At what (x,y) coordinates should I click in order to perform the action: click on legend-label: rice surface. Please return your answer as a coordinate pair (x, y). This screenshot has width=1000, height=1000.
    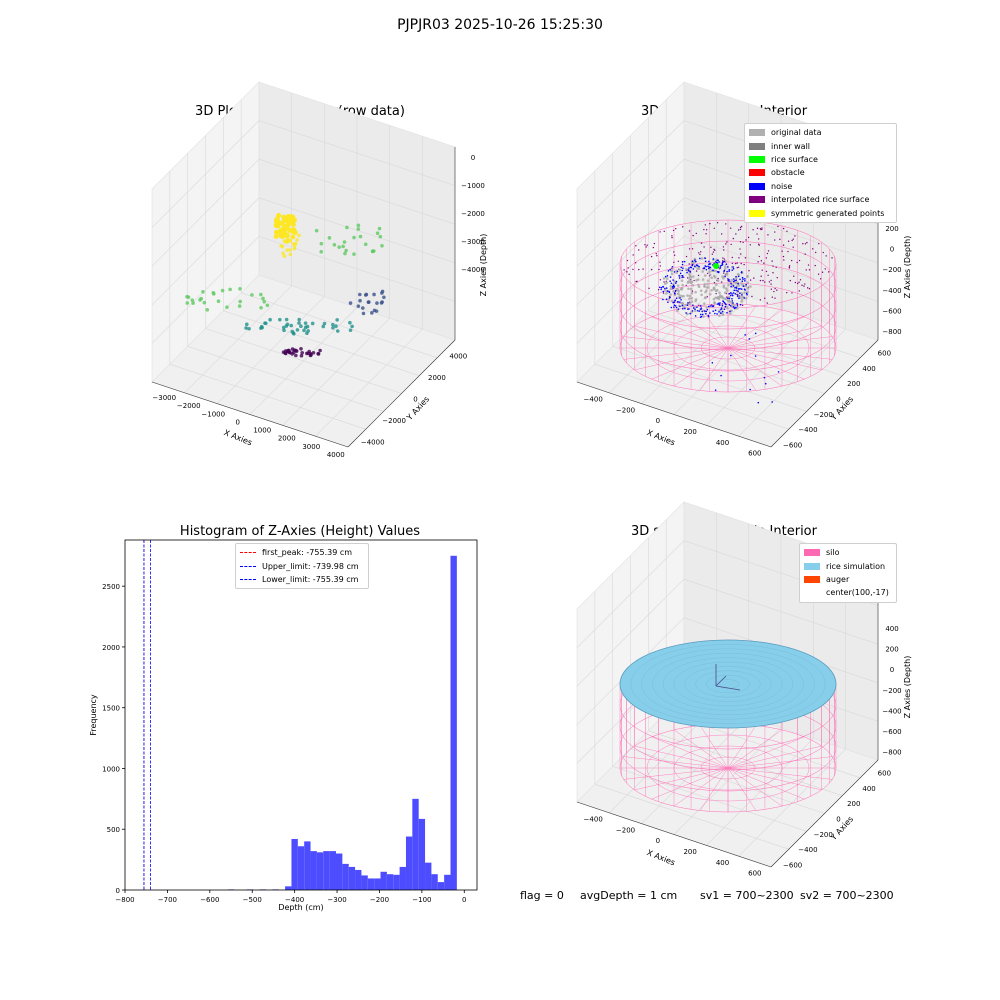
    Looking at the image, I should click on (794, 159).